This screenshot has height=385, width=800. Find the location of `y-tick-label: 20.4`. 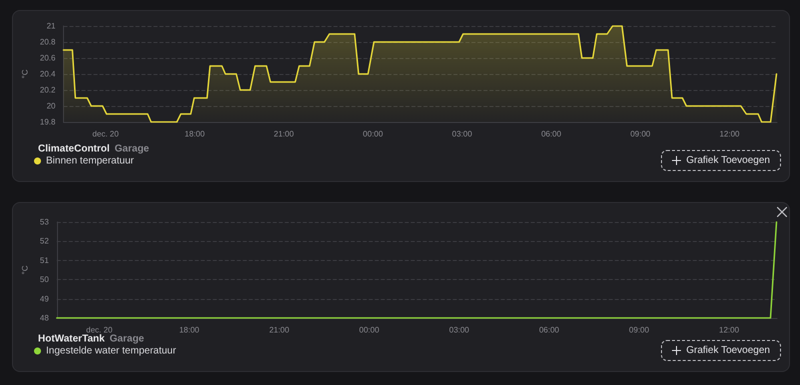

y-tick-label: 20.4 is located at coordinates (48, 74).